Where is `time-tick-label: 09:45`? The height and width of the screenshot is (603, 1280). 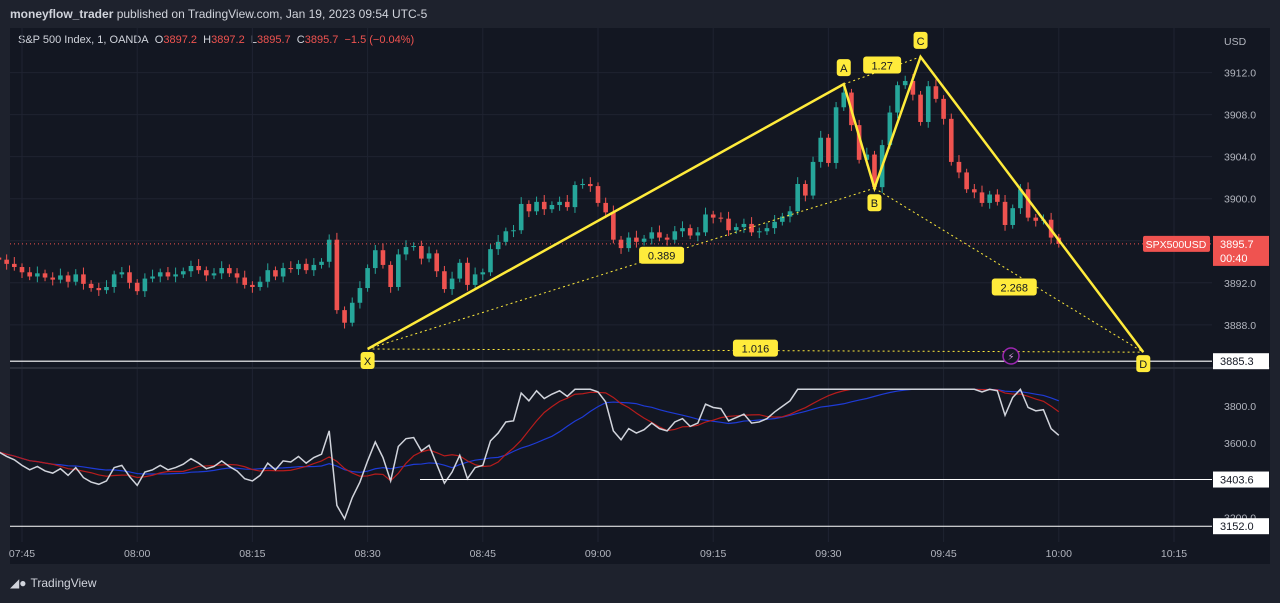
time-tick-label: 09:45 is located at coordinates (943, 554).